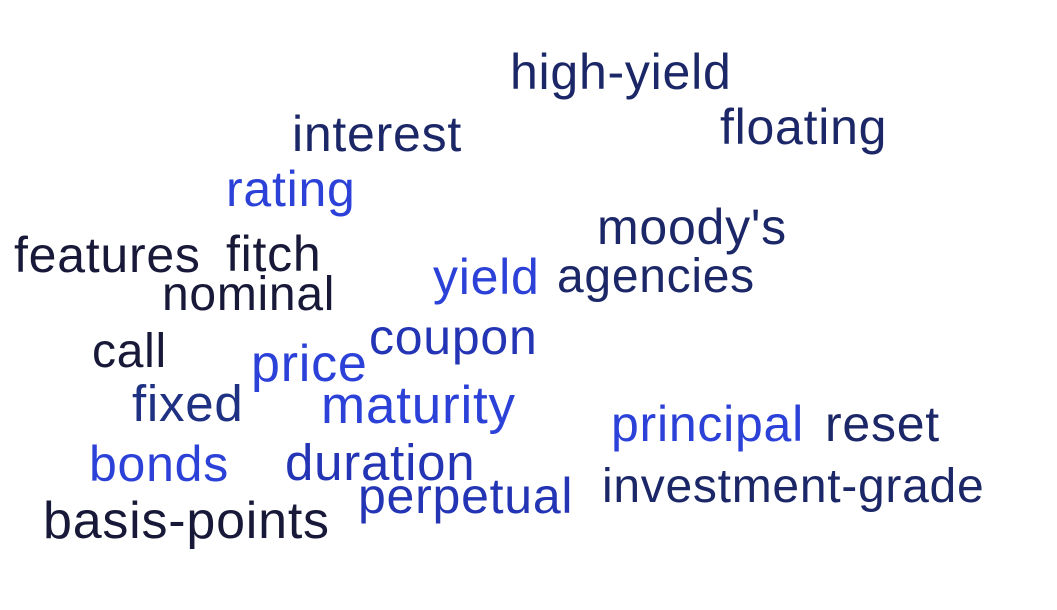  I want to click on word-high-yield: high-yield, so click(621, 72).